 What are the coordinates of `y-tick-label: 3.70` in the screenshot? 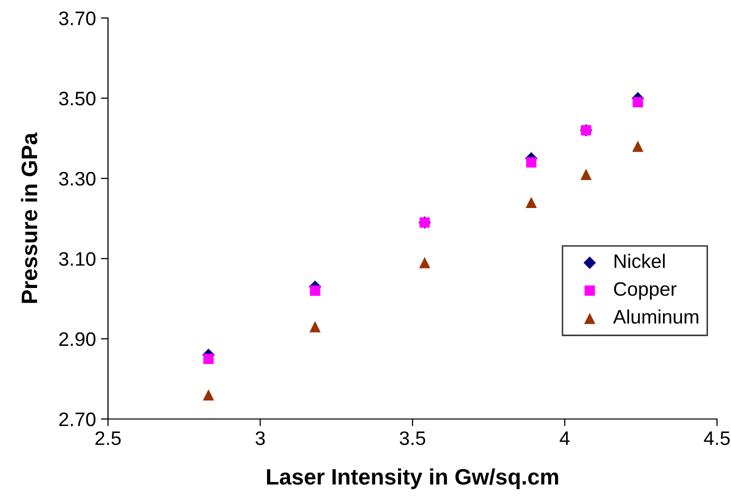 It's located at (77, 18).